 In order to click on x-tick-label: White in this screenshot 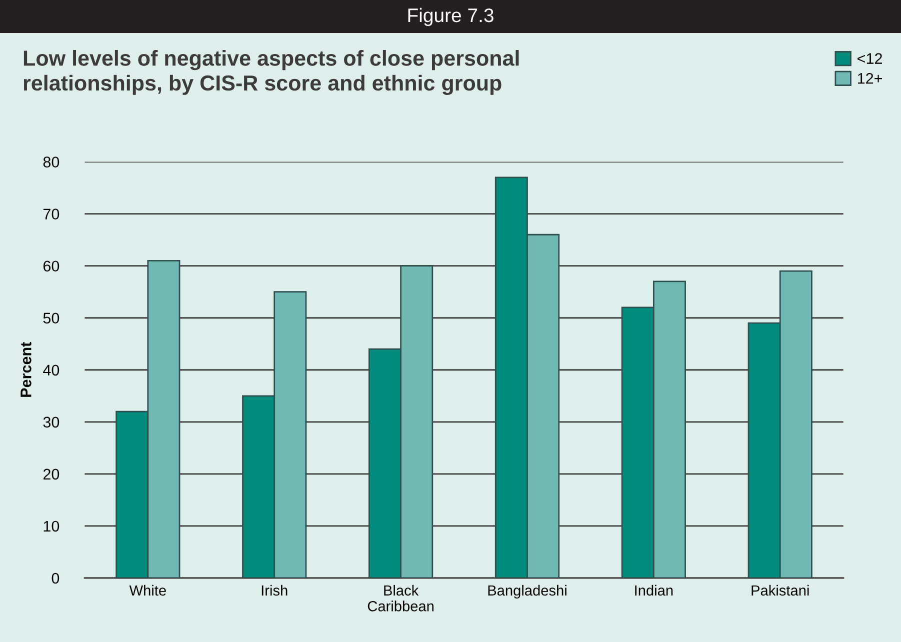, I will do `click(147, 590)`.